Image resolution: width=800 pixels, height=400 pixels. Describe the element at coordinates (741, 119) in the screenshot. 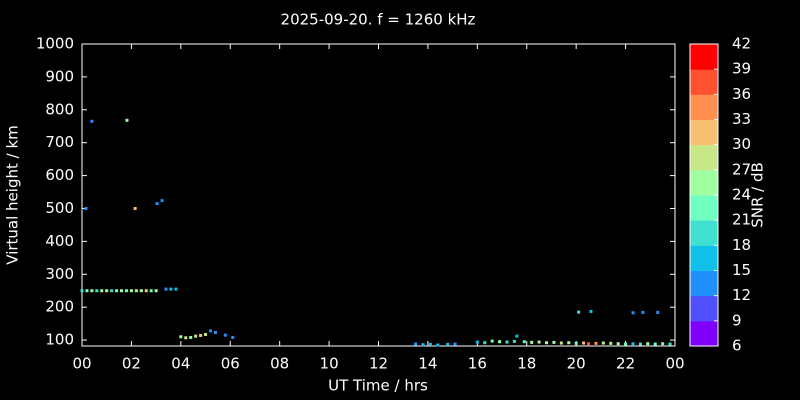

I see `colorbar-tick-label: 33` at that location.